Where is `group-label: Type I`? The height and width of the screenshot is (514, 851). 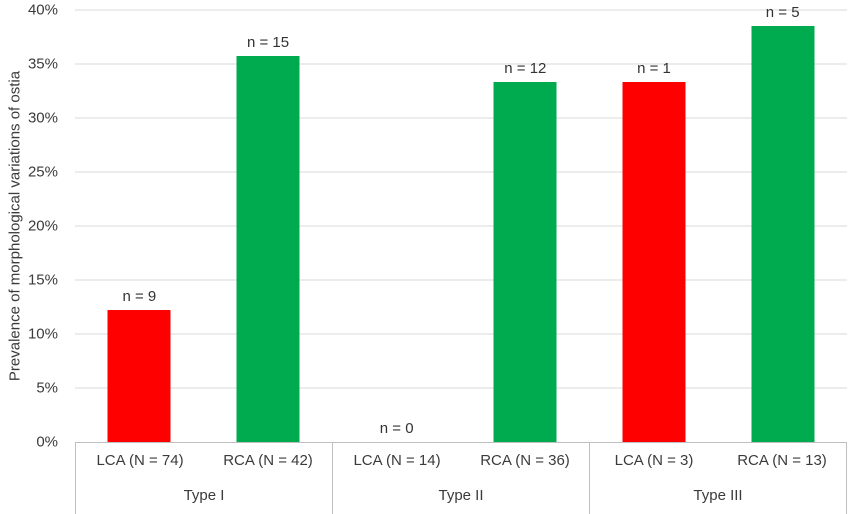
group-label: Type I is located at coordinates (204, 495).